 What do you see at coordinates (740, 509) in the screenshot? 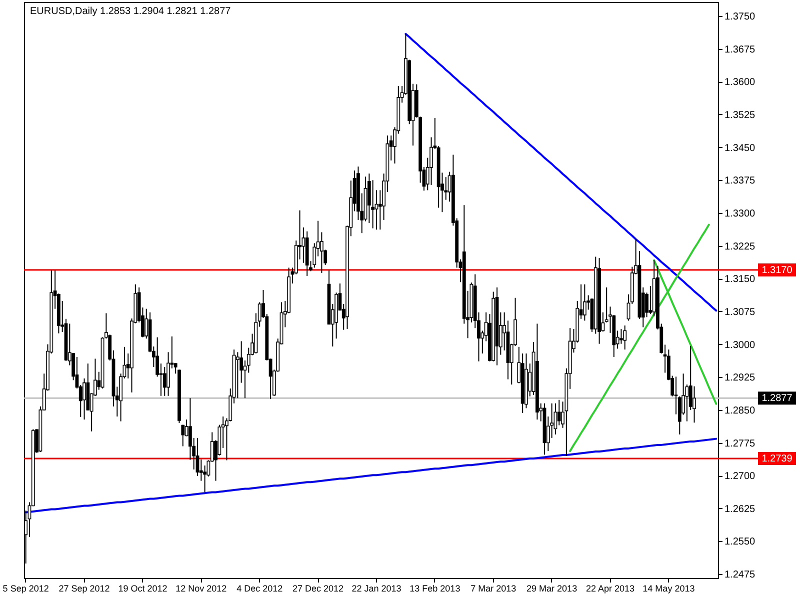
I see `y-tick-label: 1.2625` at bounding box center [740, 509].